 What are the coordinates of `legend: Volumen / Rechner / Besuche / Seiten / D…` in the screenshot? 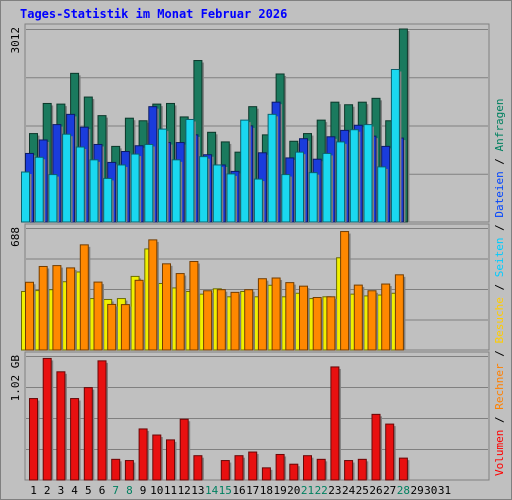 It's located at (499, 287).